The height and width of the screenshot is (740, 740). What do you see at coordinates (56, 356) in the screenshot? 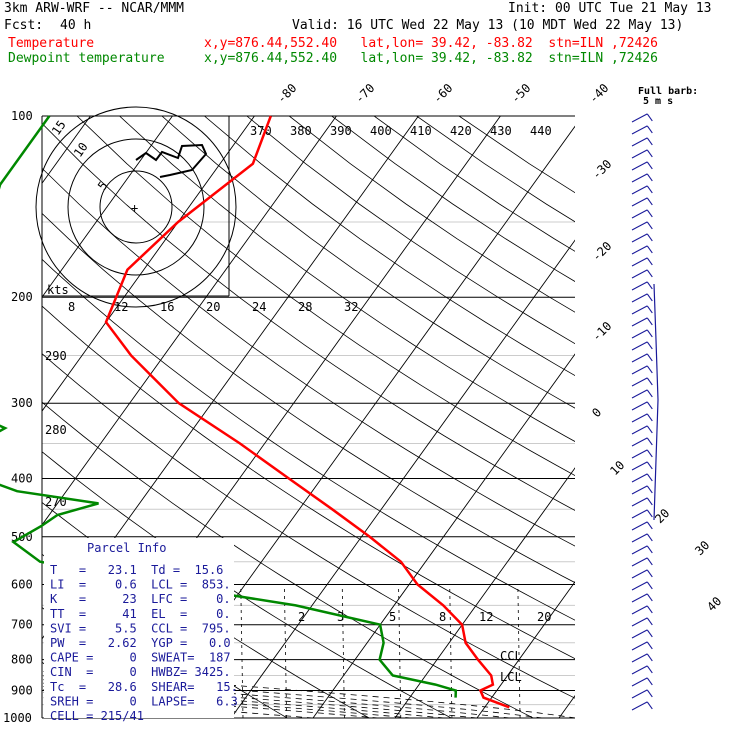
I see `left-theta-label: 290` at bounding box center [56, 356].